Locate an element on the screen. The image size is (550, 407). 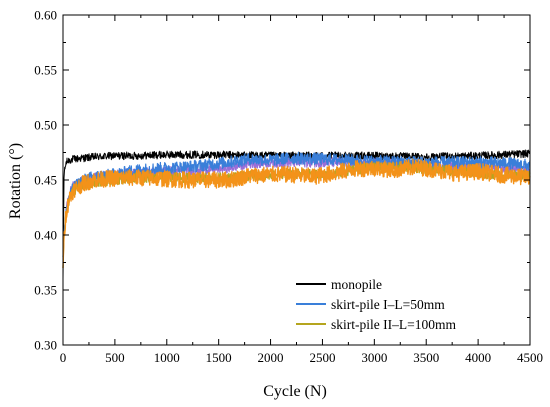
x-tick-label: 0 is located at coordinates (63, 357).